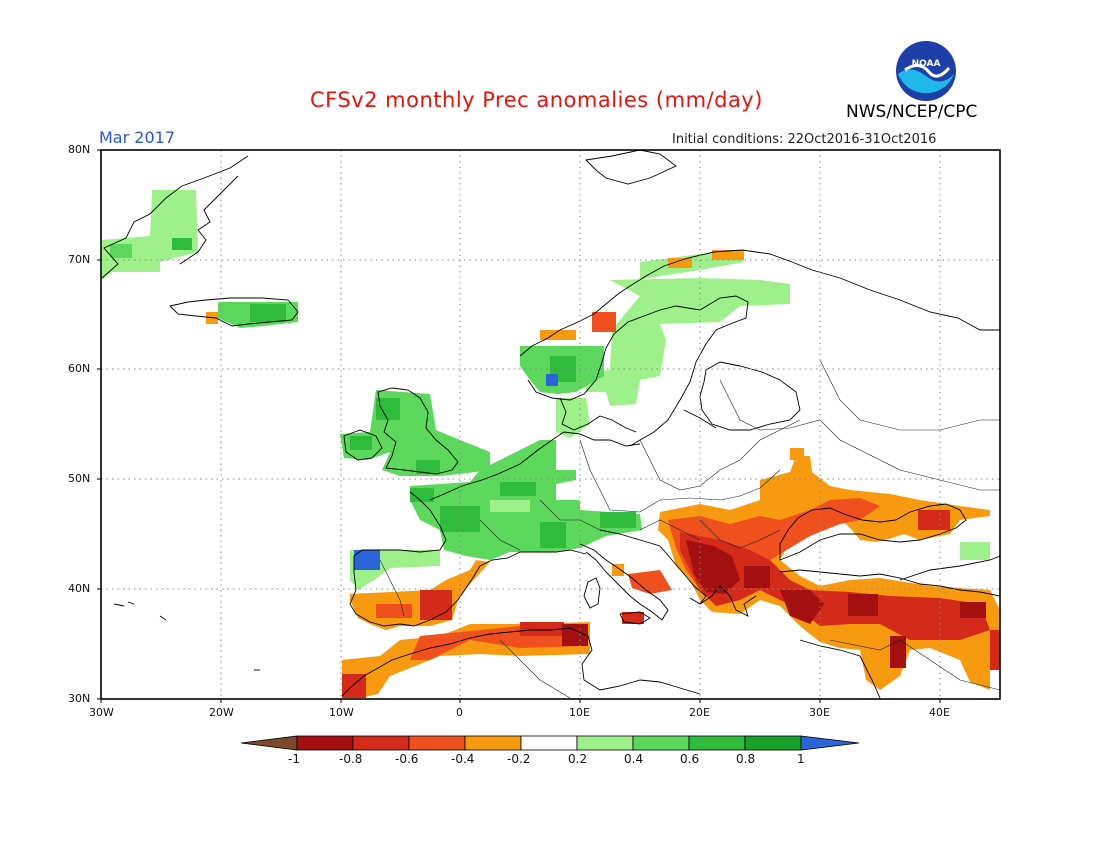 This screenshot has width=1100, height=850. Describe the element at coordinates (459, 712) in the screenshot. I see `lon-label-0: 0` at that location.